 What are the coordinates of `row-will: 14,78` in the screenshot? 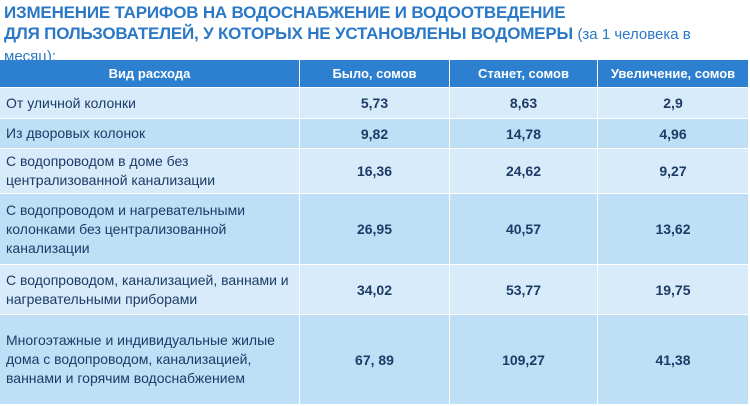 It's located at (524, 133).